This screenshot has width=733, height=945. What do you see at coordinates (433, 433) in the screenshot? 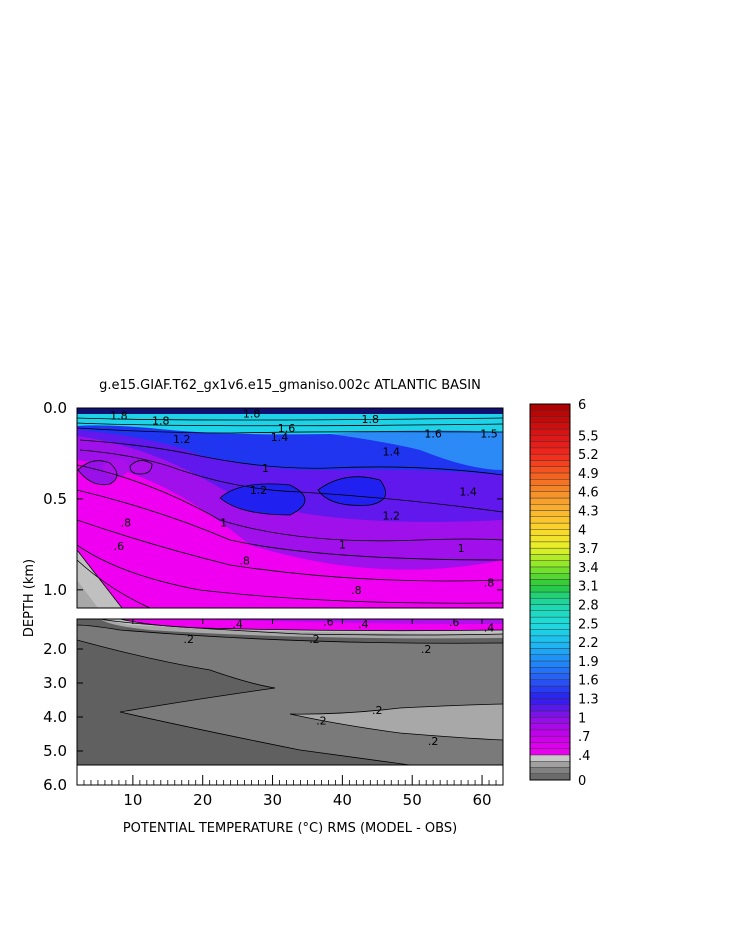
I see `contour-label: 1.6` at bounding box center [433, 433].